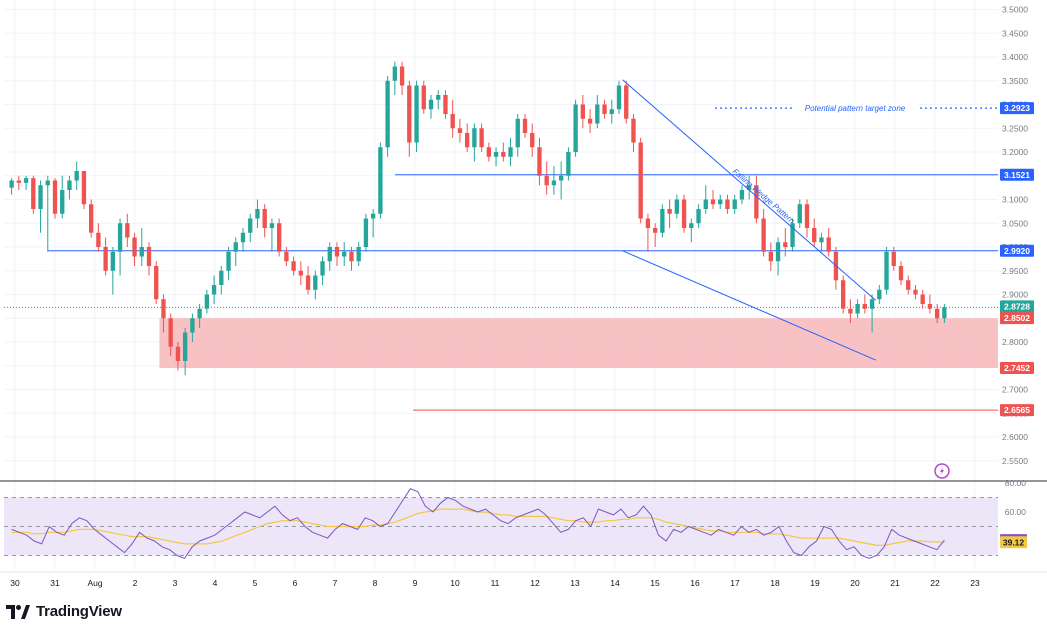 The image size is (1047, 626). Describe the element at coordinates (1015, 128) in the screenshot. I see `price-tick-label: 3.2500` at that location.